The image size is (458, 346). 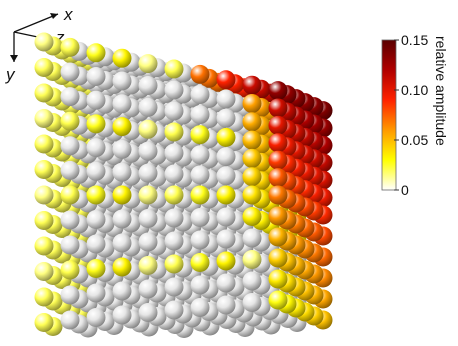 I want to click on colorbar: 0 0.05 0.10 0.15 relative amplitude, so click(x=415, y=115).